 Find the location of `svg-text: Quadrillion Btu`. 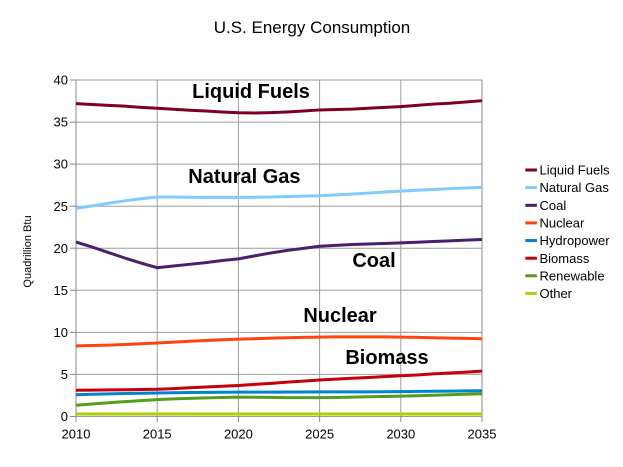

svg-text: Quadrillion Btu is located at coordinates (28, 251).